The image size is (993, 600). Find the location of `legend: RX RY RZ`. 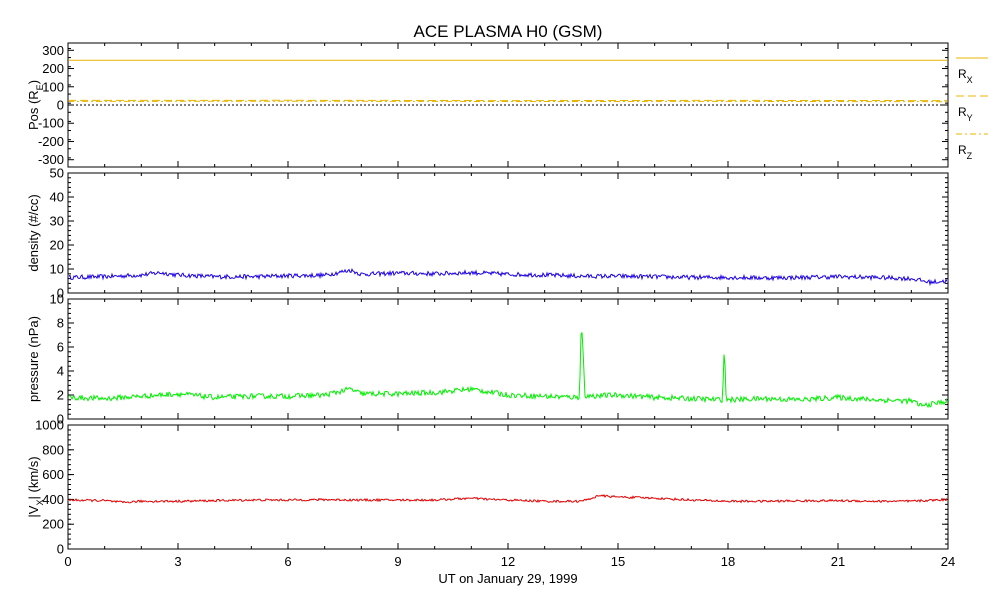

legend: RX RY RZ is located at coordinates (972, 109).